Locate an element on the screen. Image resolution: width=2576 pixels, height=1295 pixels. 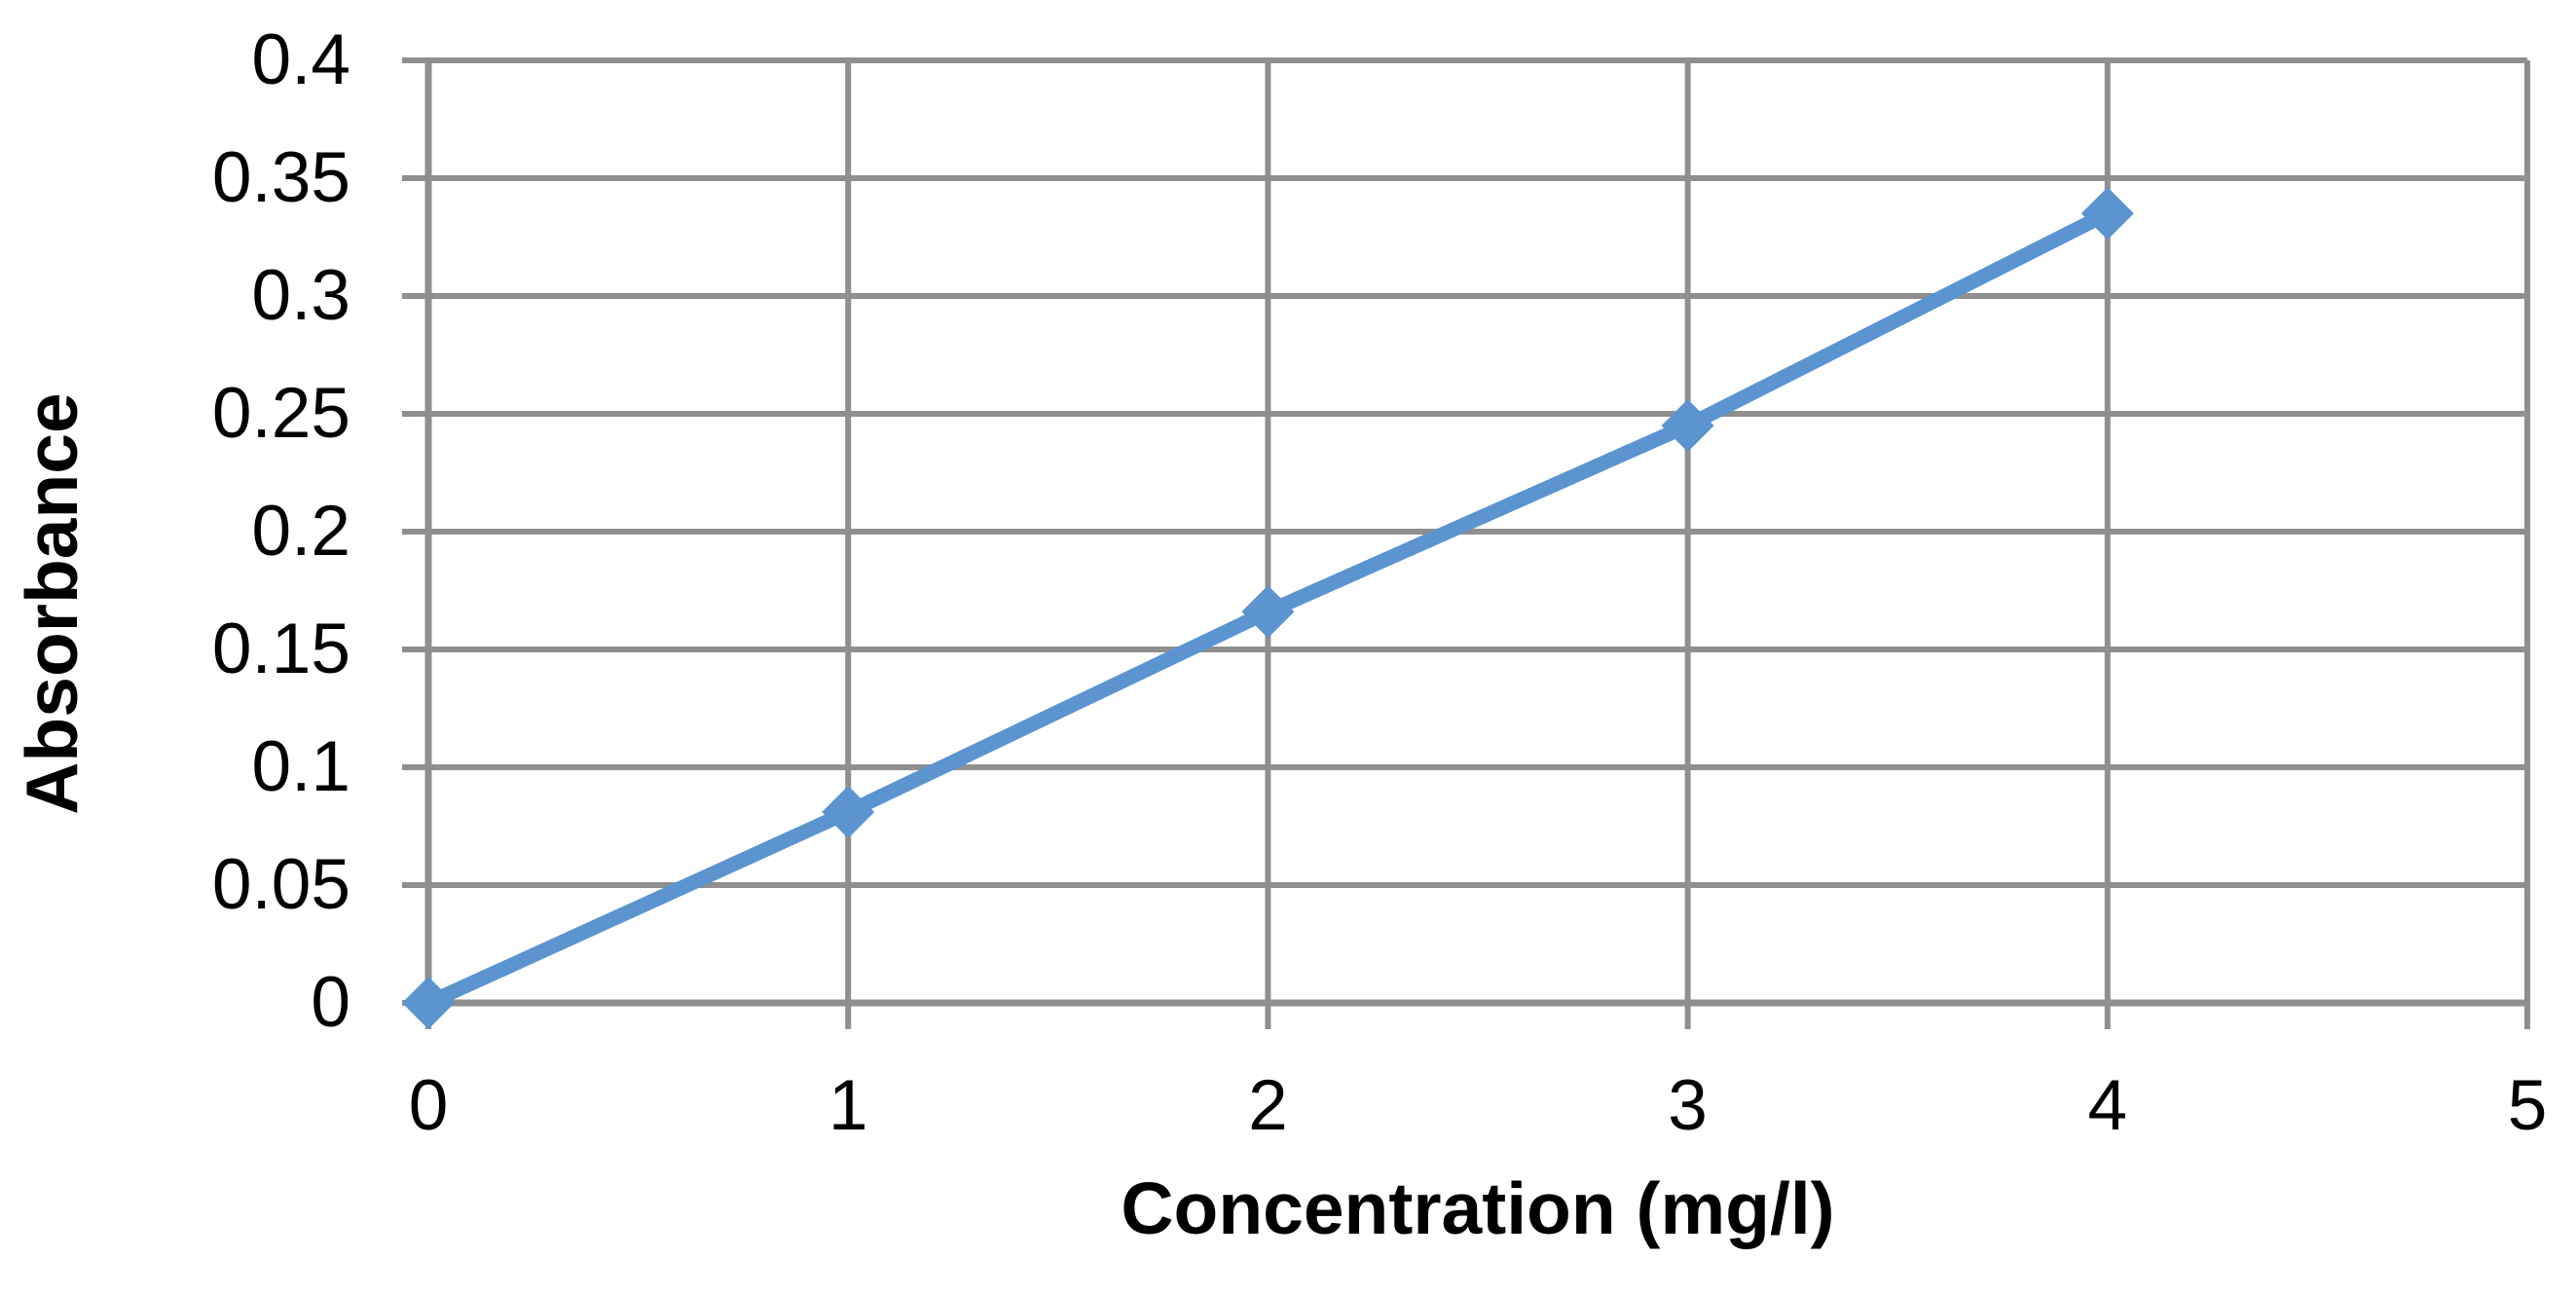
x-tick-label-4: 4 is located at coordinates (2107, 1105).